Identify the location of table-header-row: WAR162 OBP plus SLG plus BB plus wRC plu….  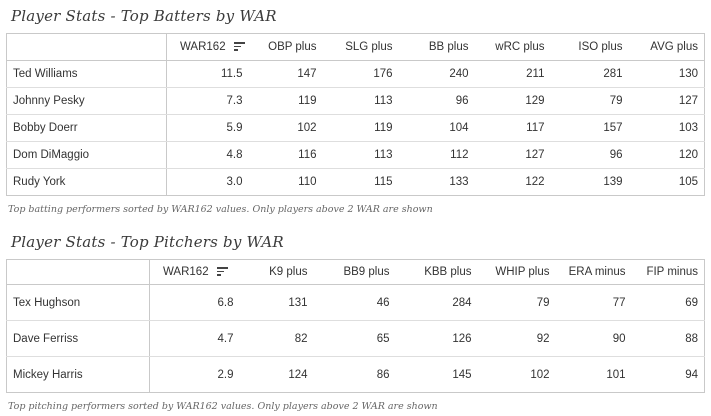
(355, 47).